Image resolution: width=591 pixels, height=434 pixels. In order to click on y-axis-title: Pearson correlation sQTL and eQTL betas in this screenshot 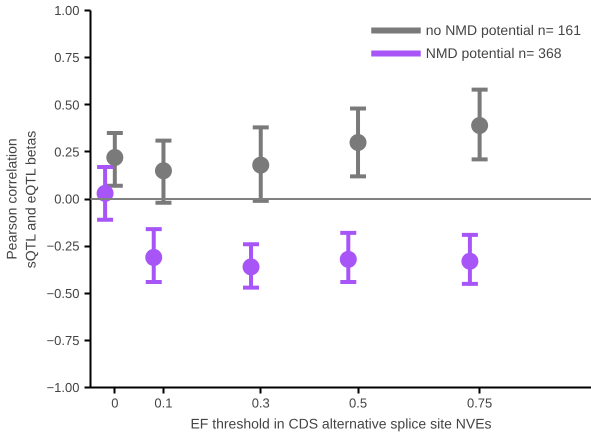, I will do `click(21, 199)`.